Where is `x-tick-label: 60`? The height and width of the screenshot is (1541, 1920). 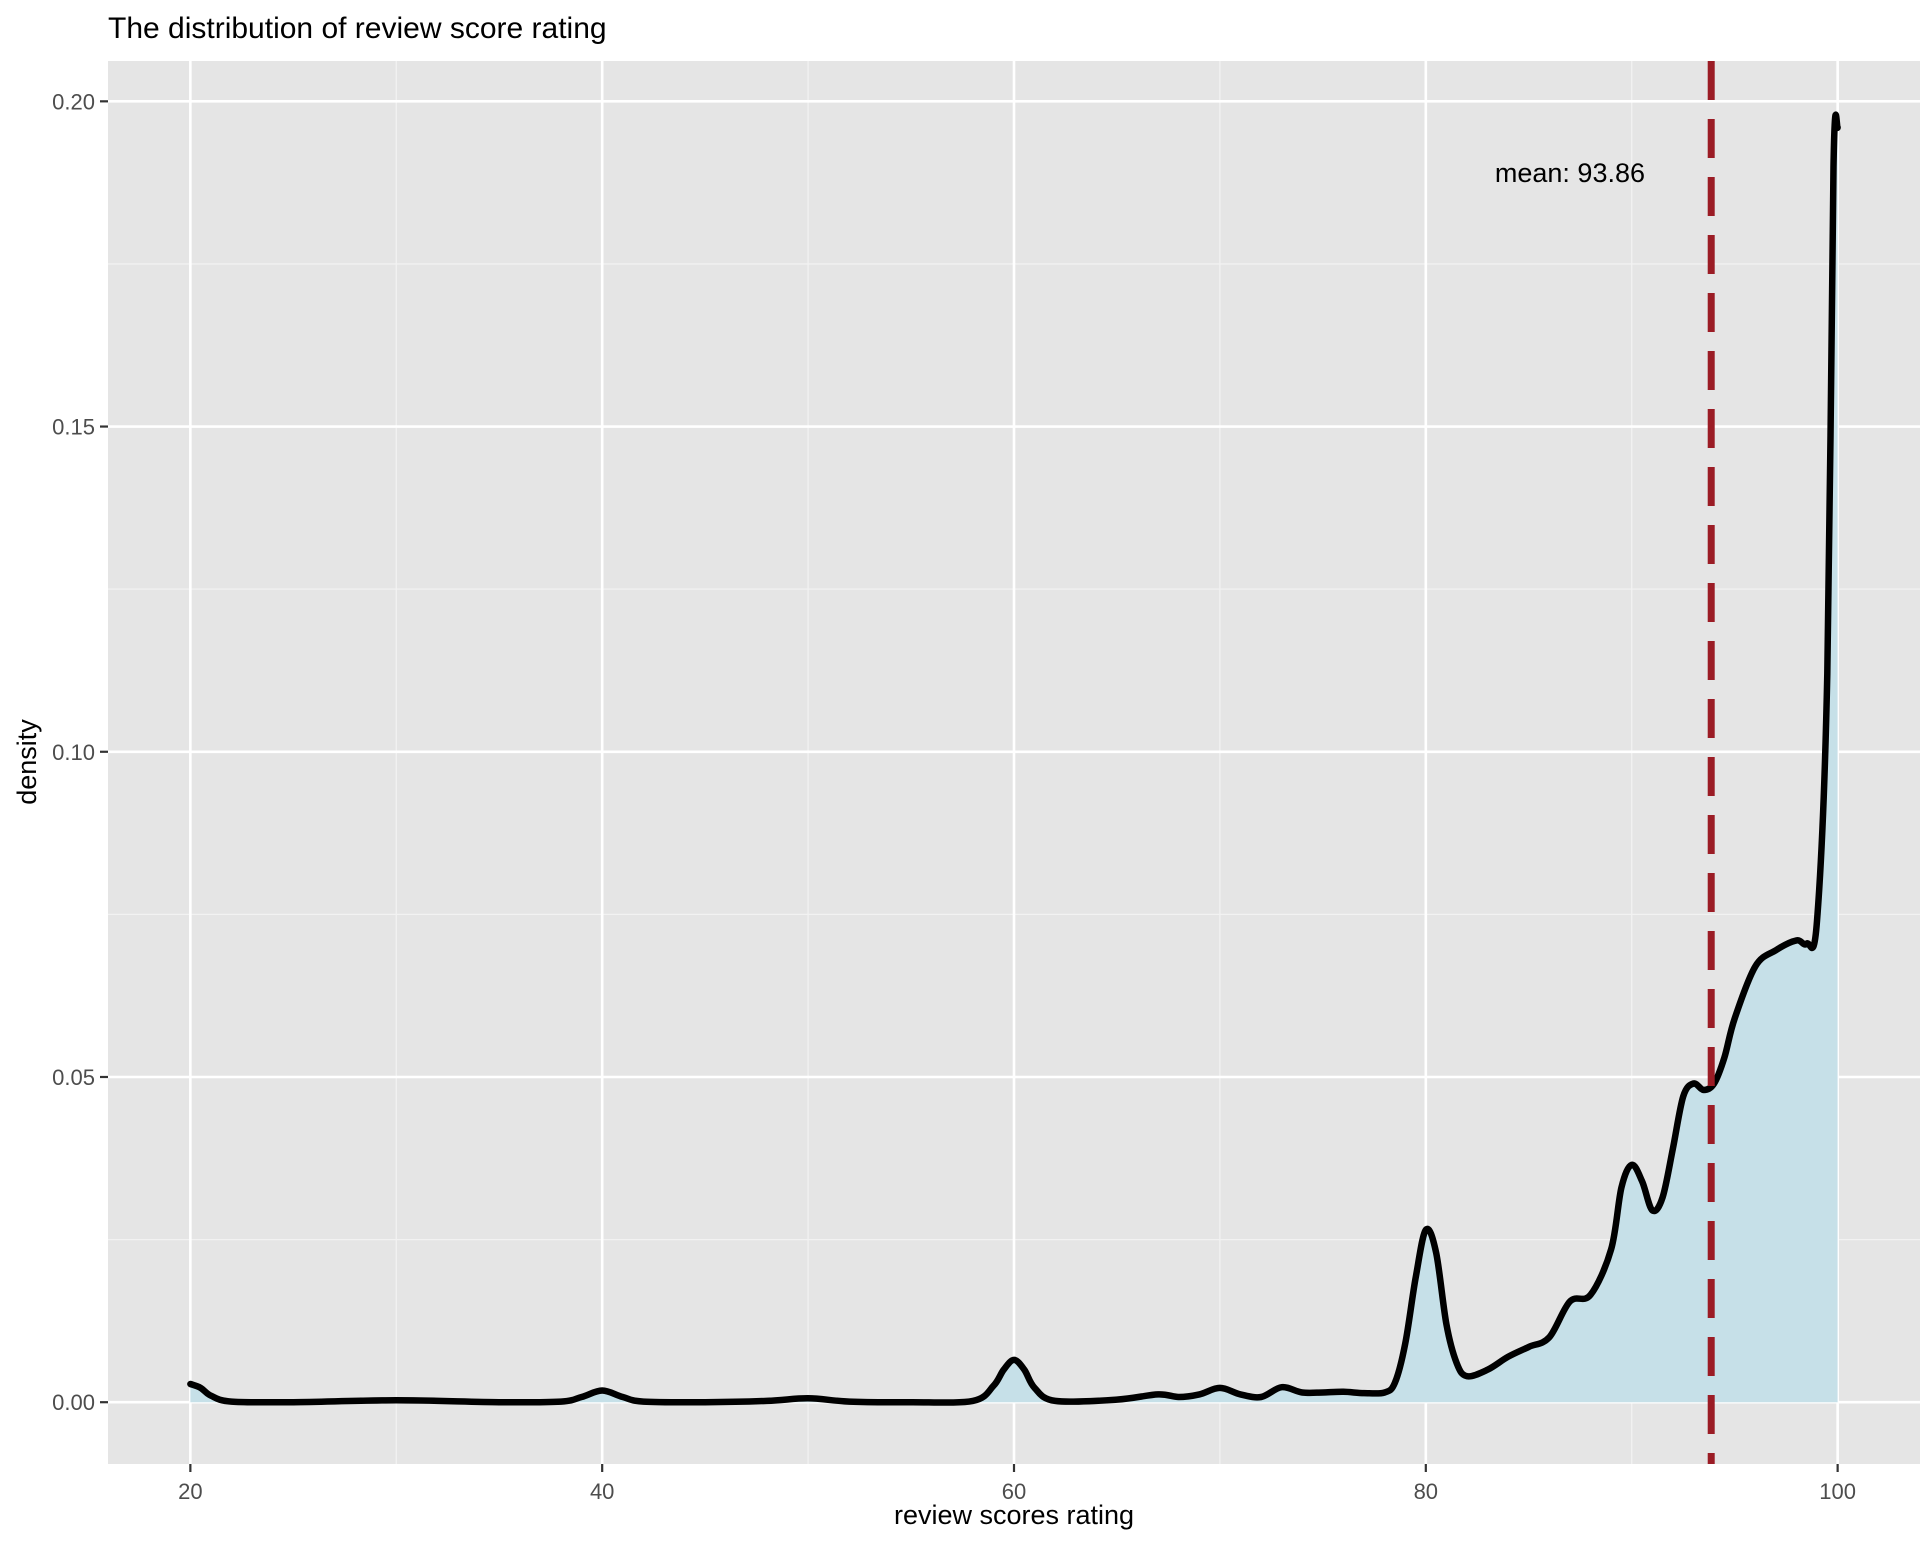
x-tick-label: 60 is located at coordinates (1014, 1491).